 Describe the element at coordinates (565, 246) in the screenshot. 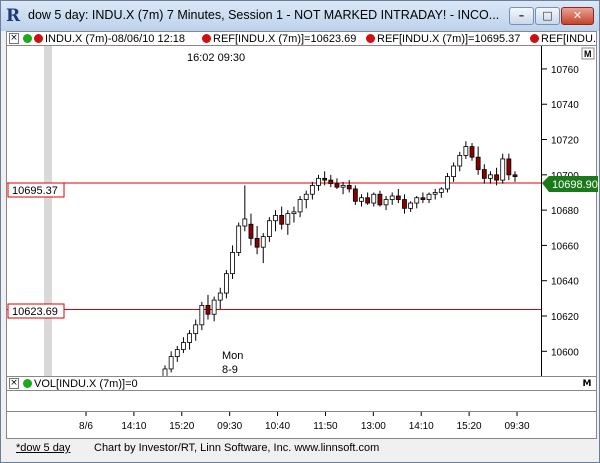

I see `price-tick-label: 10660` at that location.